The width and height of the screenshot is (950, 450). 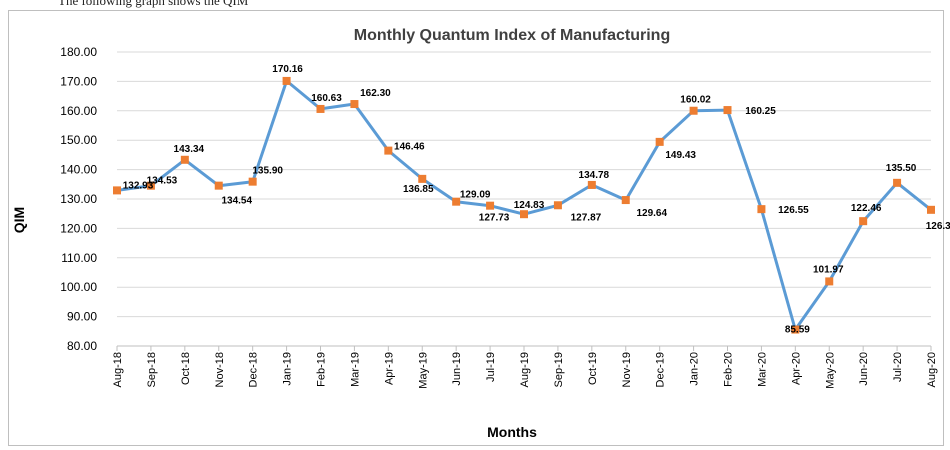 I want to click on data-label: 162.30, so click(x=375, y=93).